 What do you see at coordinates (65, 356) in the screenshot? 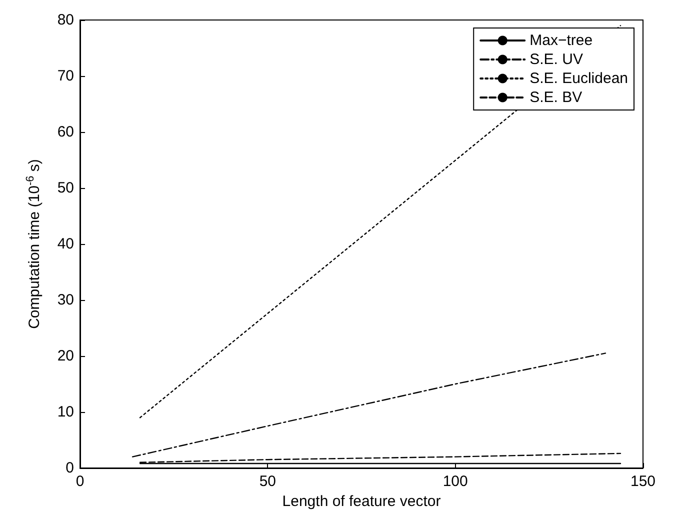
I see `y-tick-label: 20` at bounding box center [65, 356].